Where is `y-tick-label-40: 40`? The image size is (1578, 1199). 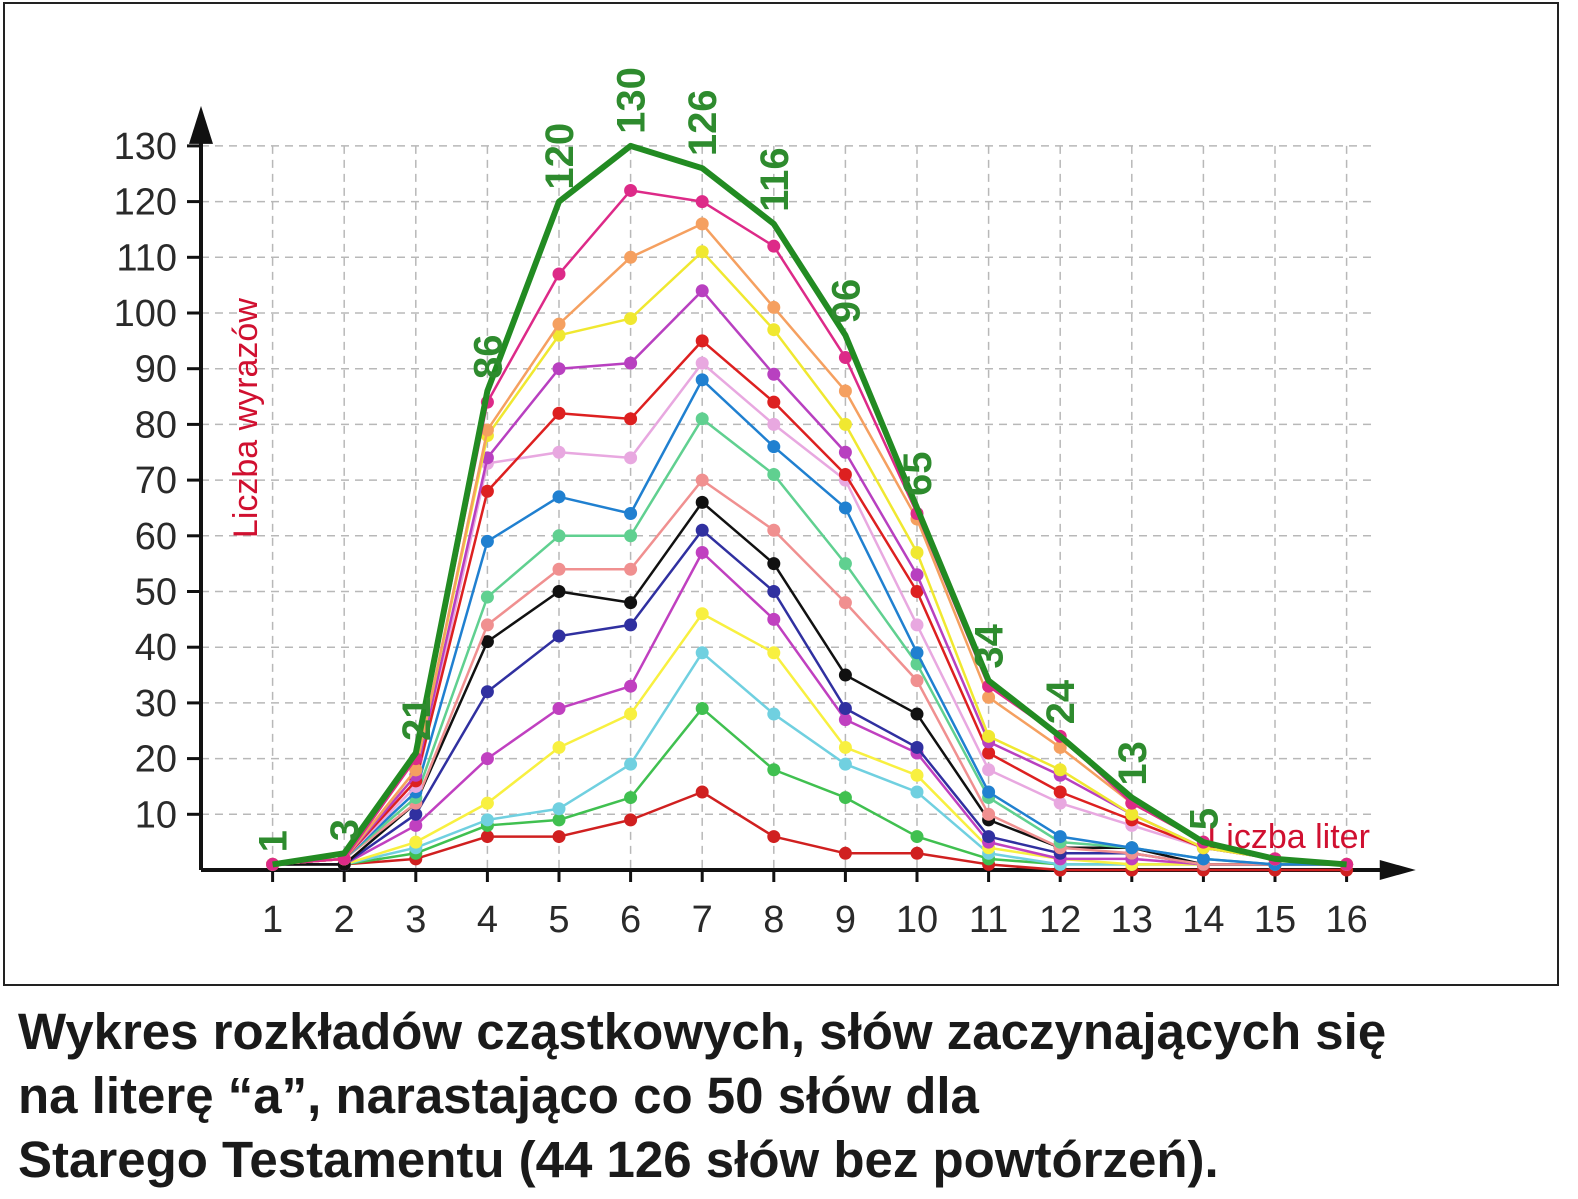
y-tick-label-40: 40 is located at coordinates (156, 648).